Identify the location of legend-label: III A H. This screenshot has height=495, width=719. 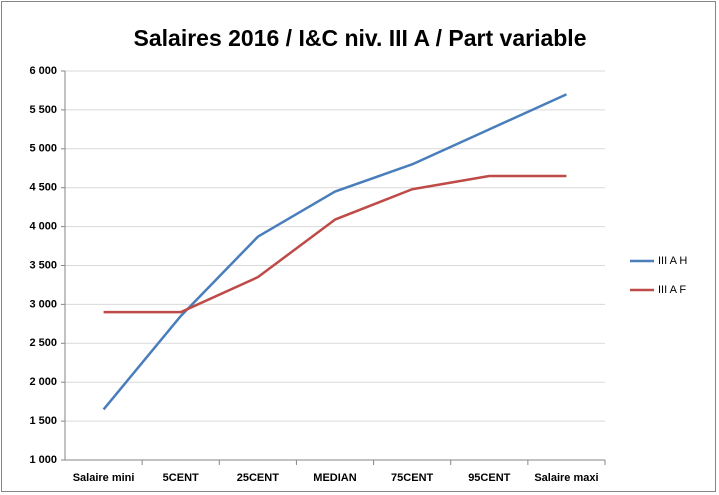
(672, 261).